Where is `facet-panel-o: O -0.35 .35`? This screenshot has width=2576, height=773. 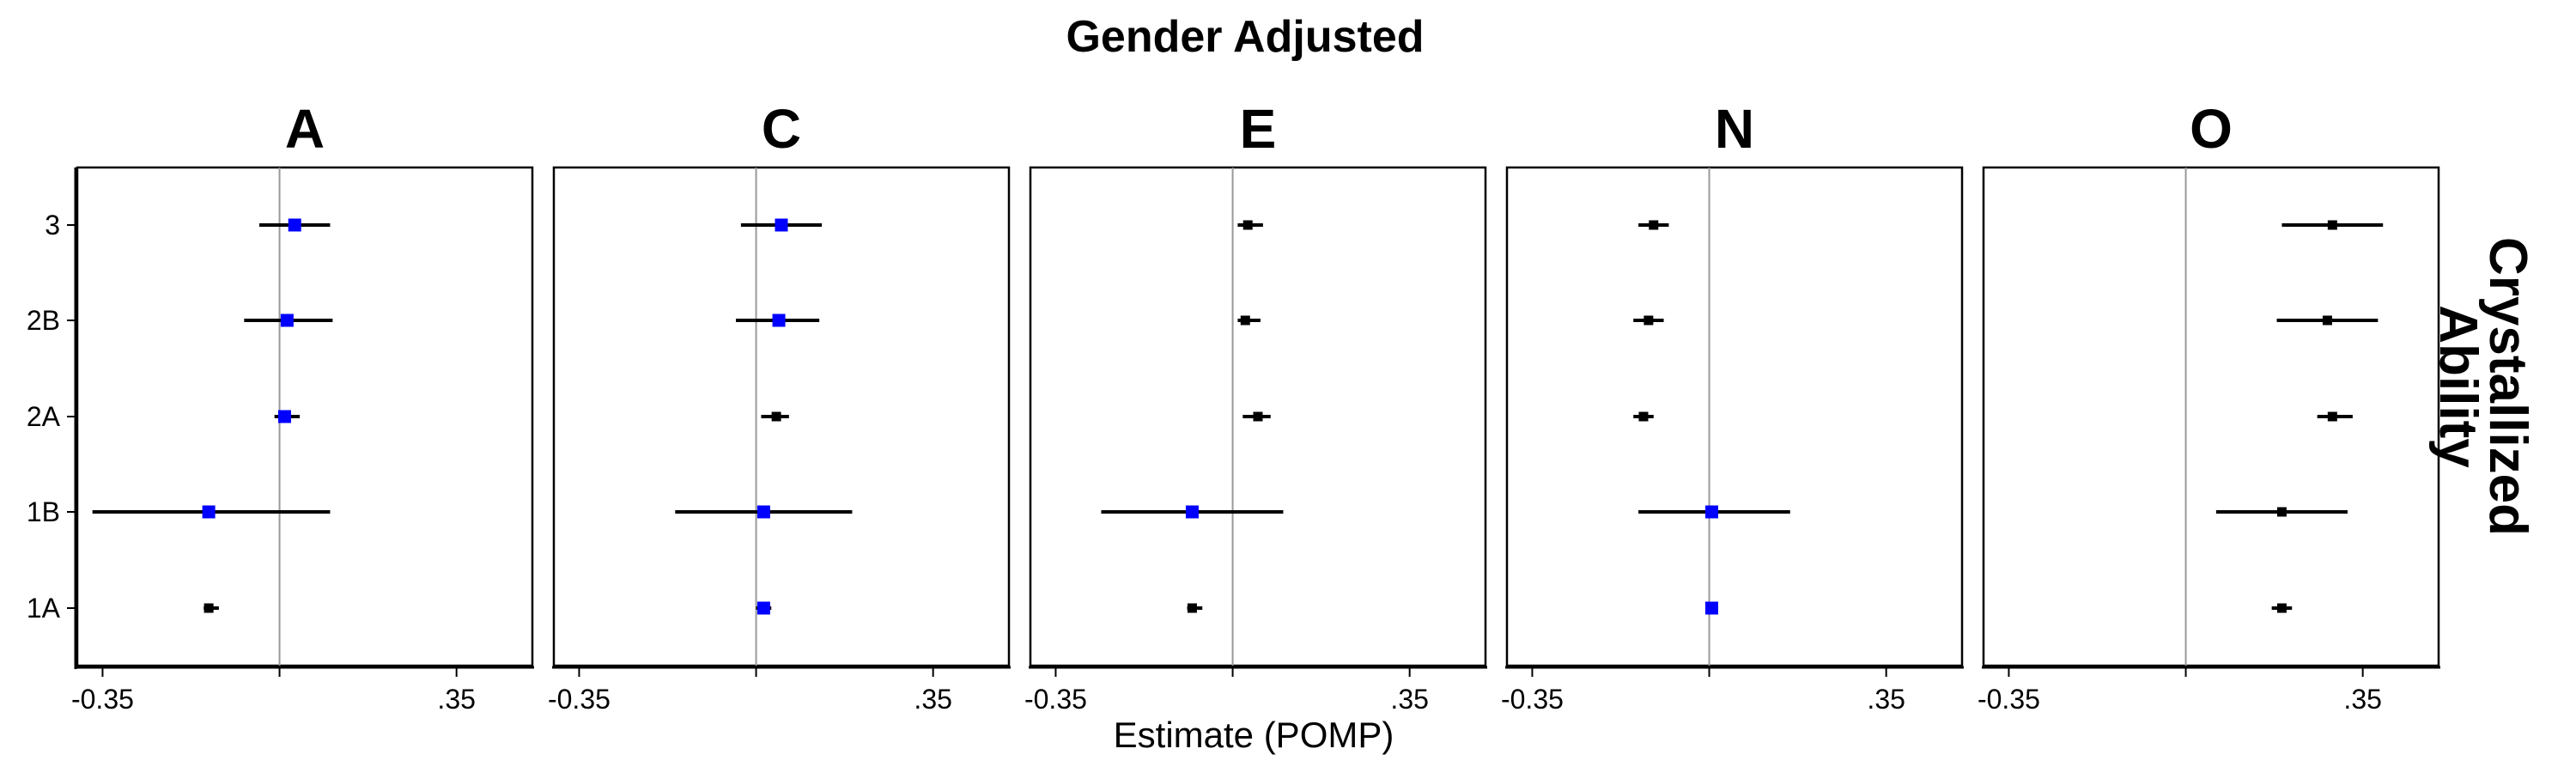 facet-panel-o: O -0.35 .35 is located at coordinates (2209, 406).